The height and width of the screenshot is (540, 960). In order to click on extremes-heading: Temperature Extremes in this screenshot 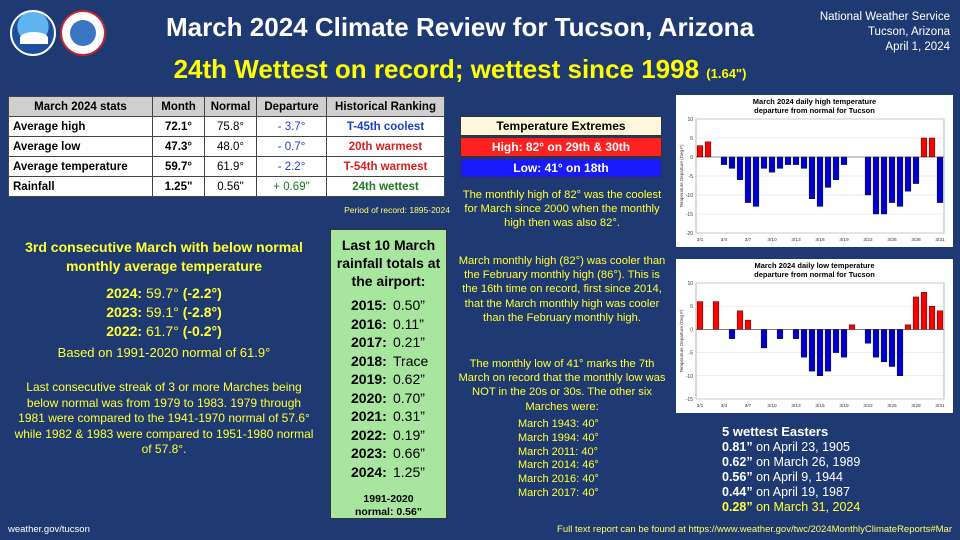, I will do `click(561, 126)`.